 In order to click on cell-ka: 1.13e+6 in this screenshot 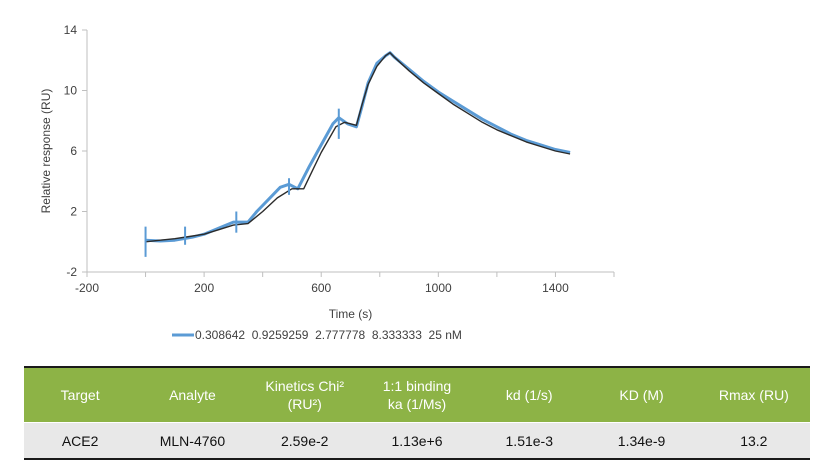, I will do `click(417, 441)`.